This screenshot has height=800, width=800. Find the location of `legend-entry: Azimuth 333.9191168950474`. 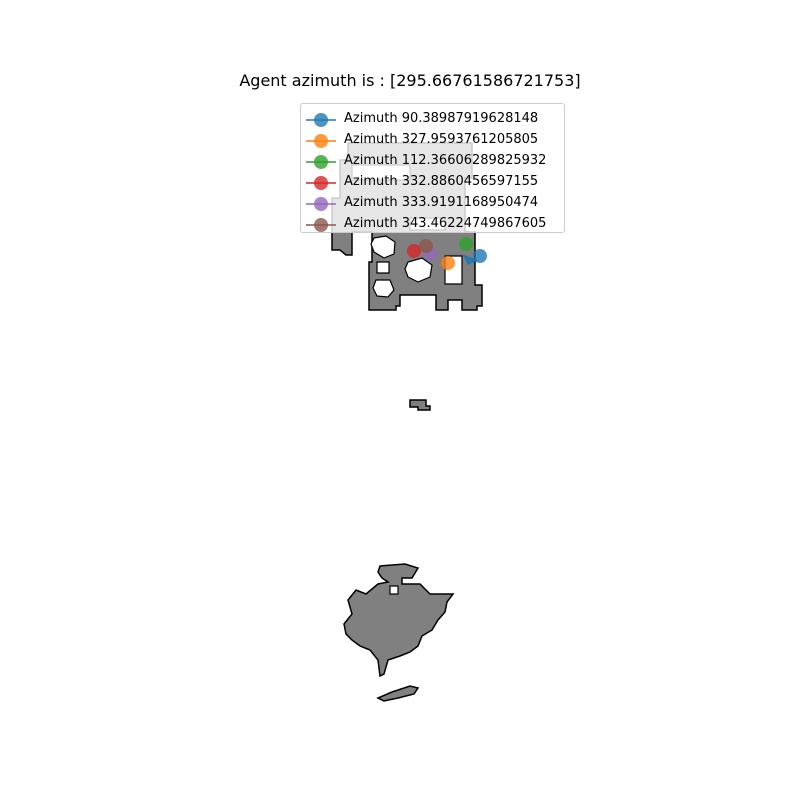

legend-entry: Azimuth 333.9191168950474 is located at coordinates (432, 204).